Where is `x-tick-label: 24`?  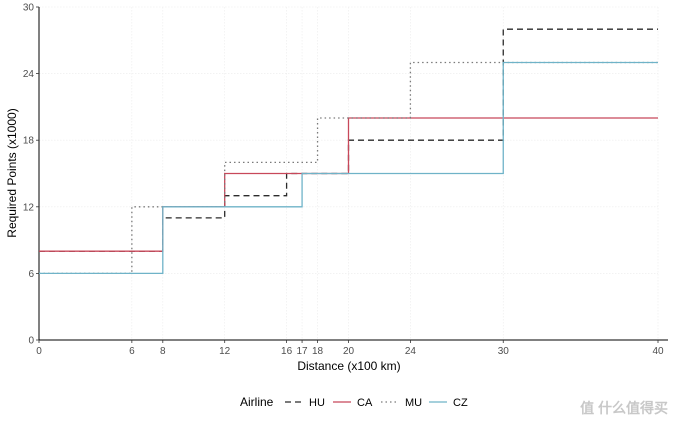 x-tick-label: 24 is located at coordinates (411, 351).